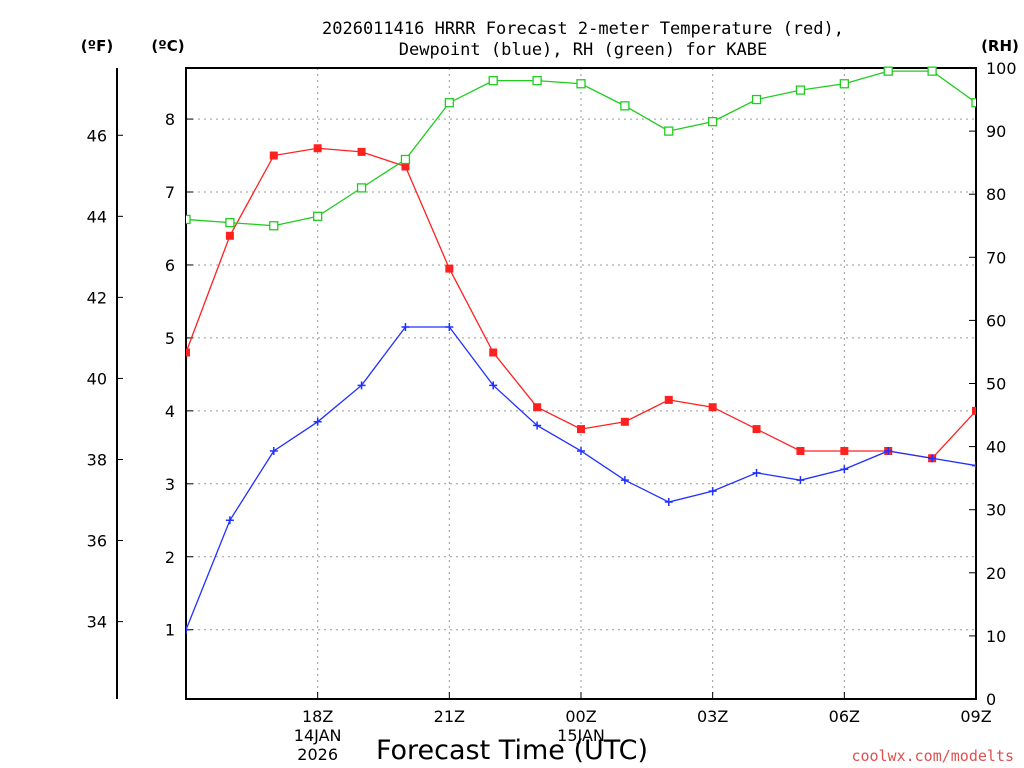 This screenshot has width=1024, height=768. What do you see at coordinates (170, 484) in the screenshot?
I see `celsius-tick-label: 3` at bounding box center [170, 484].